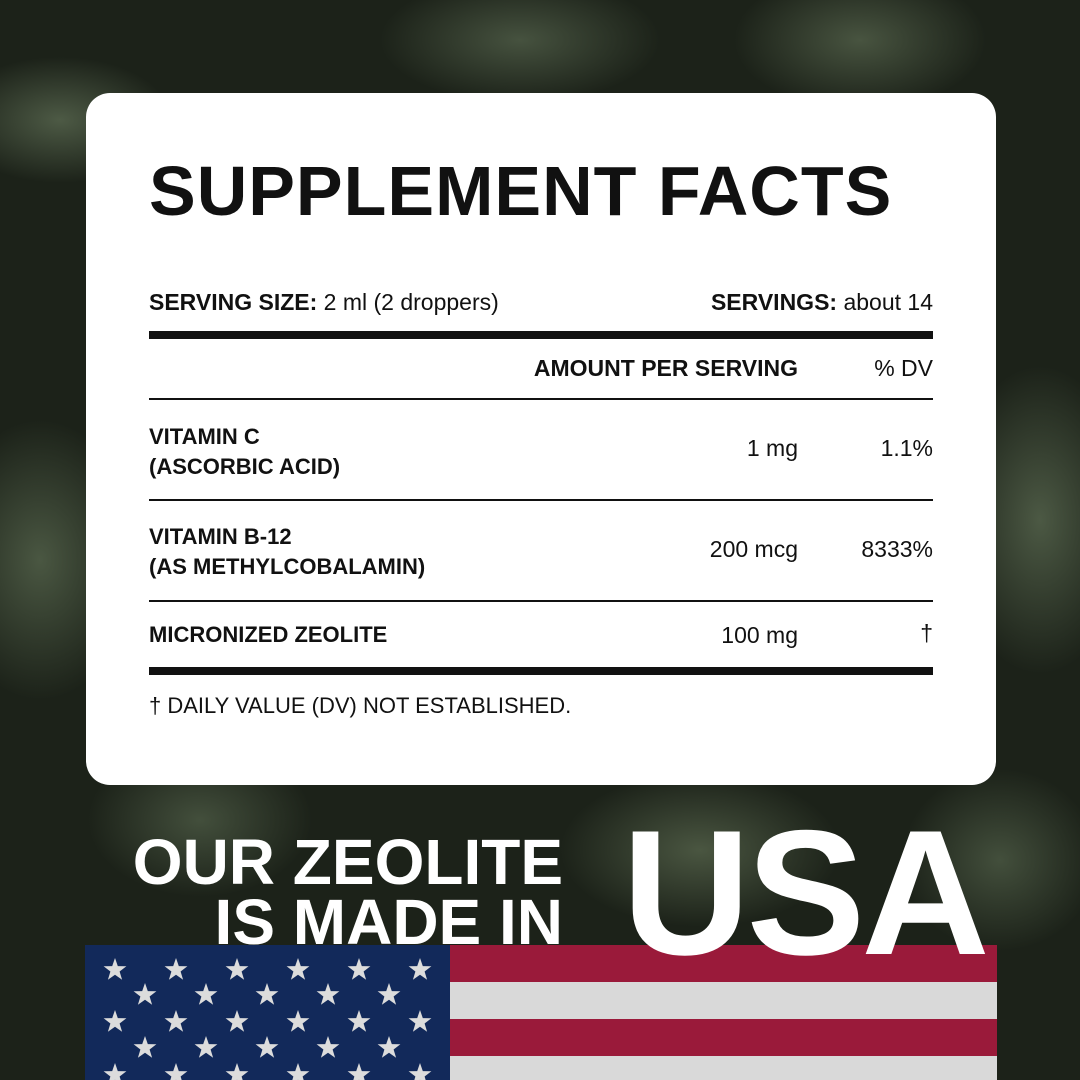 The height and width of the screenshot is (1080, 1080). I want to click on servings-label: SERVINGS:, so click(774, 302).